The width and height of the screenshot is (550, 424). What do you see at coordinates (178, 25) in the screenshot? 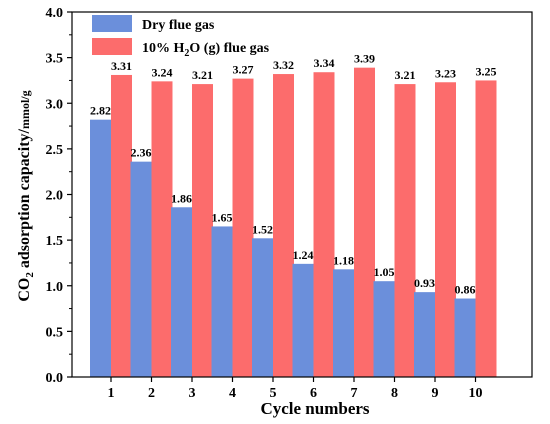
I see `legend-label-dry: Dry flue gas` at bounding box center [178, 25].